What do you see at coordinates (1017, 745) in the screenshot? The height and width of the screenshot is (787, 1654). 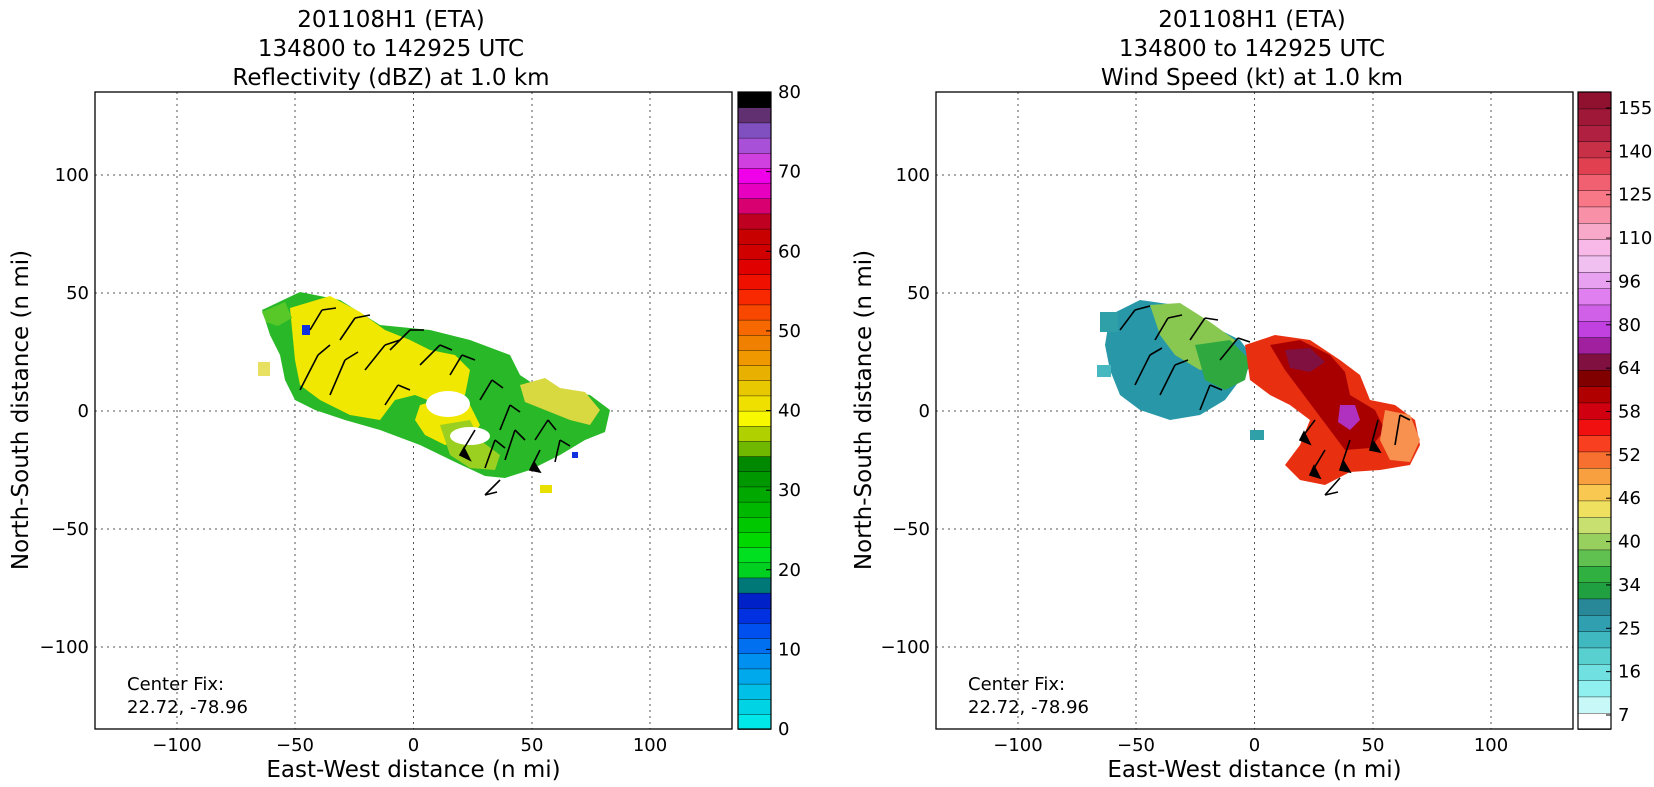 I see `x-tick-label: −100` at bounding box center [1017, 745].